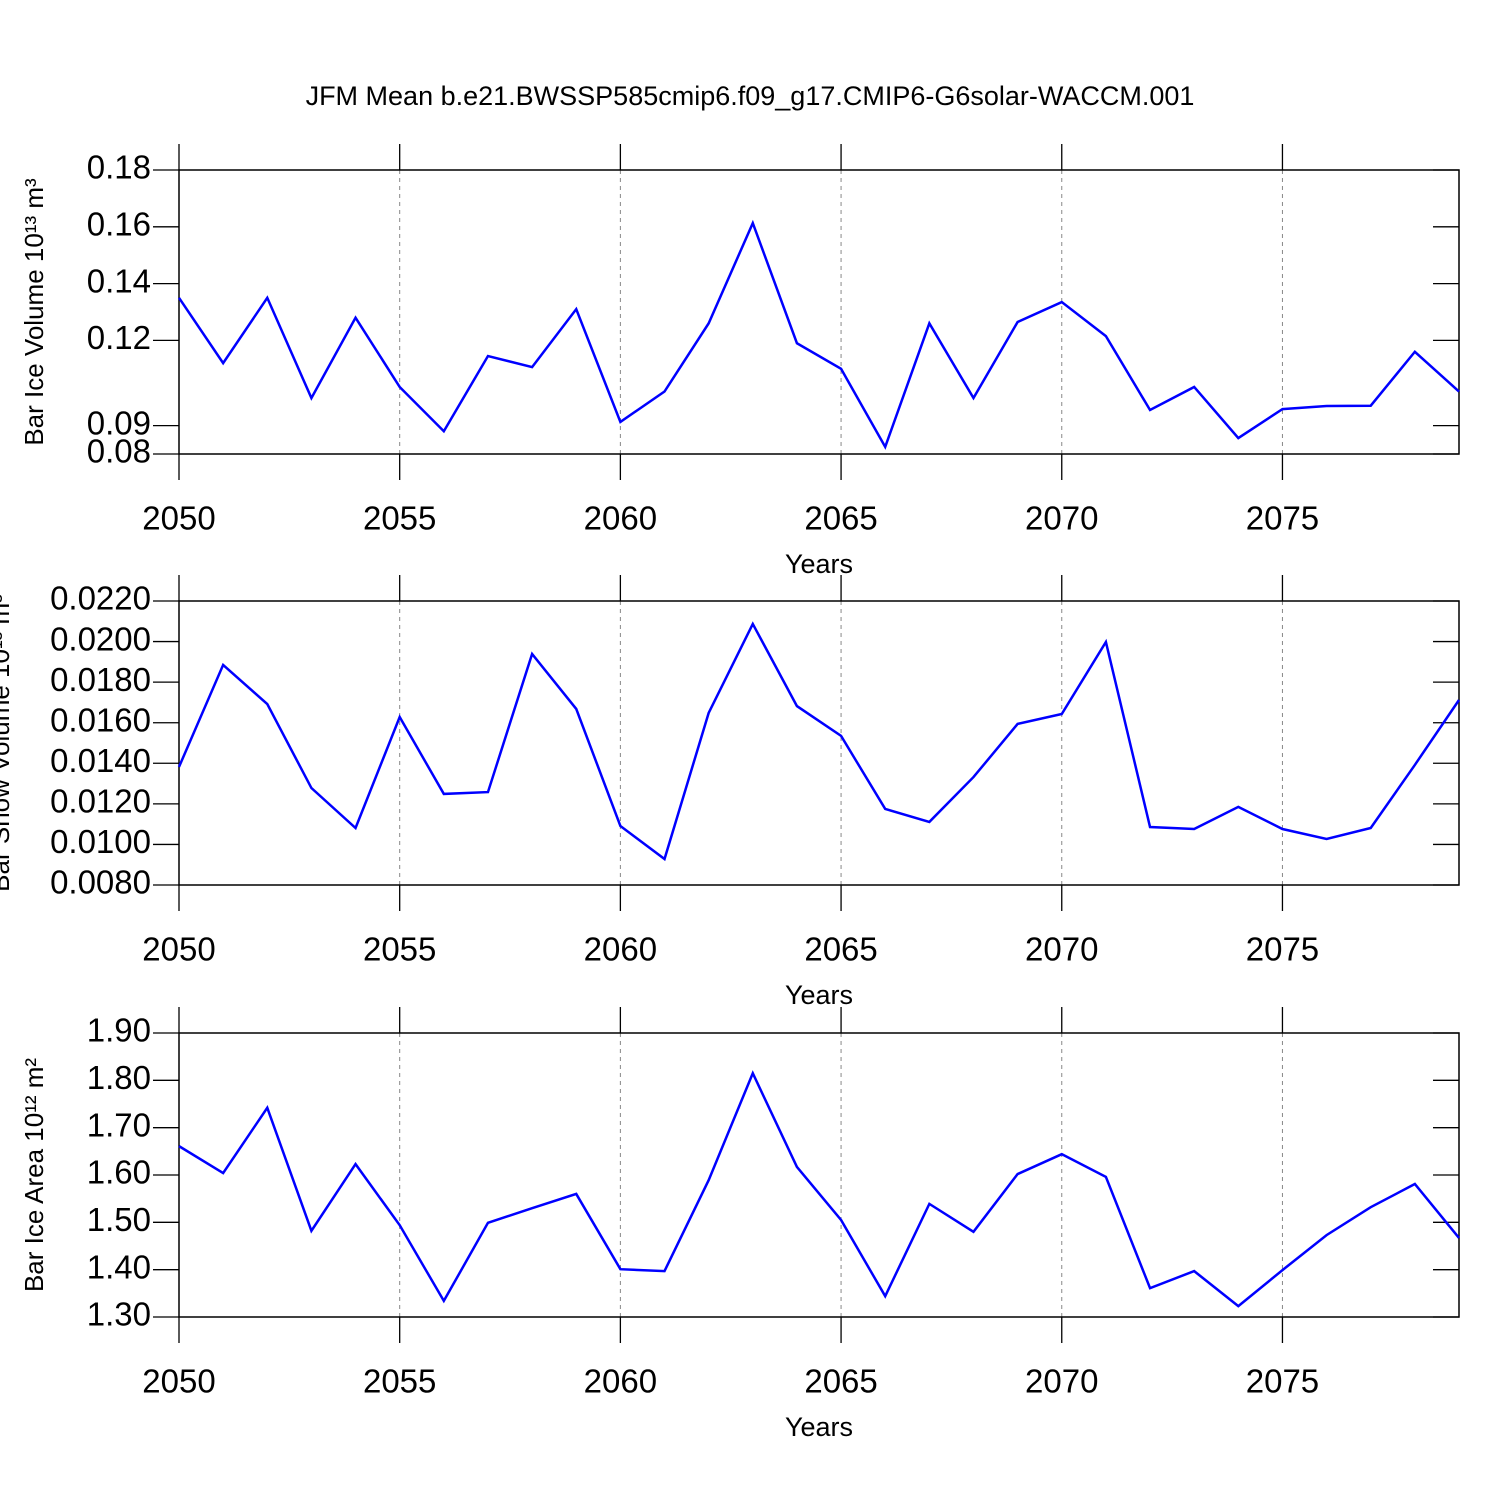 Image resolution: width=1500 pixels, height=1500 pixels. What do you see at coordinates (7, 743) in the screenshot?
I see `y-axis-label: Bar Snow Volume 10¹³ m³` at bounding box center [7, 743].